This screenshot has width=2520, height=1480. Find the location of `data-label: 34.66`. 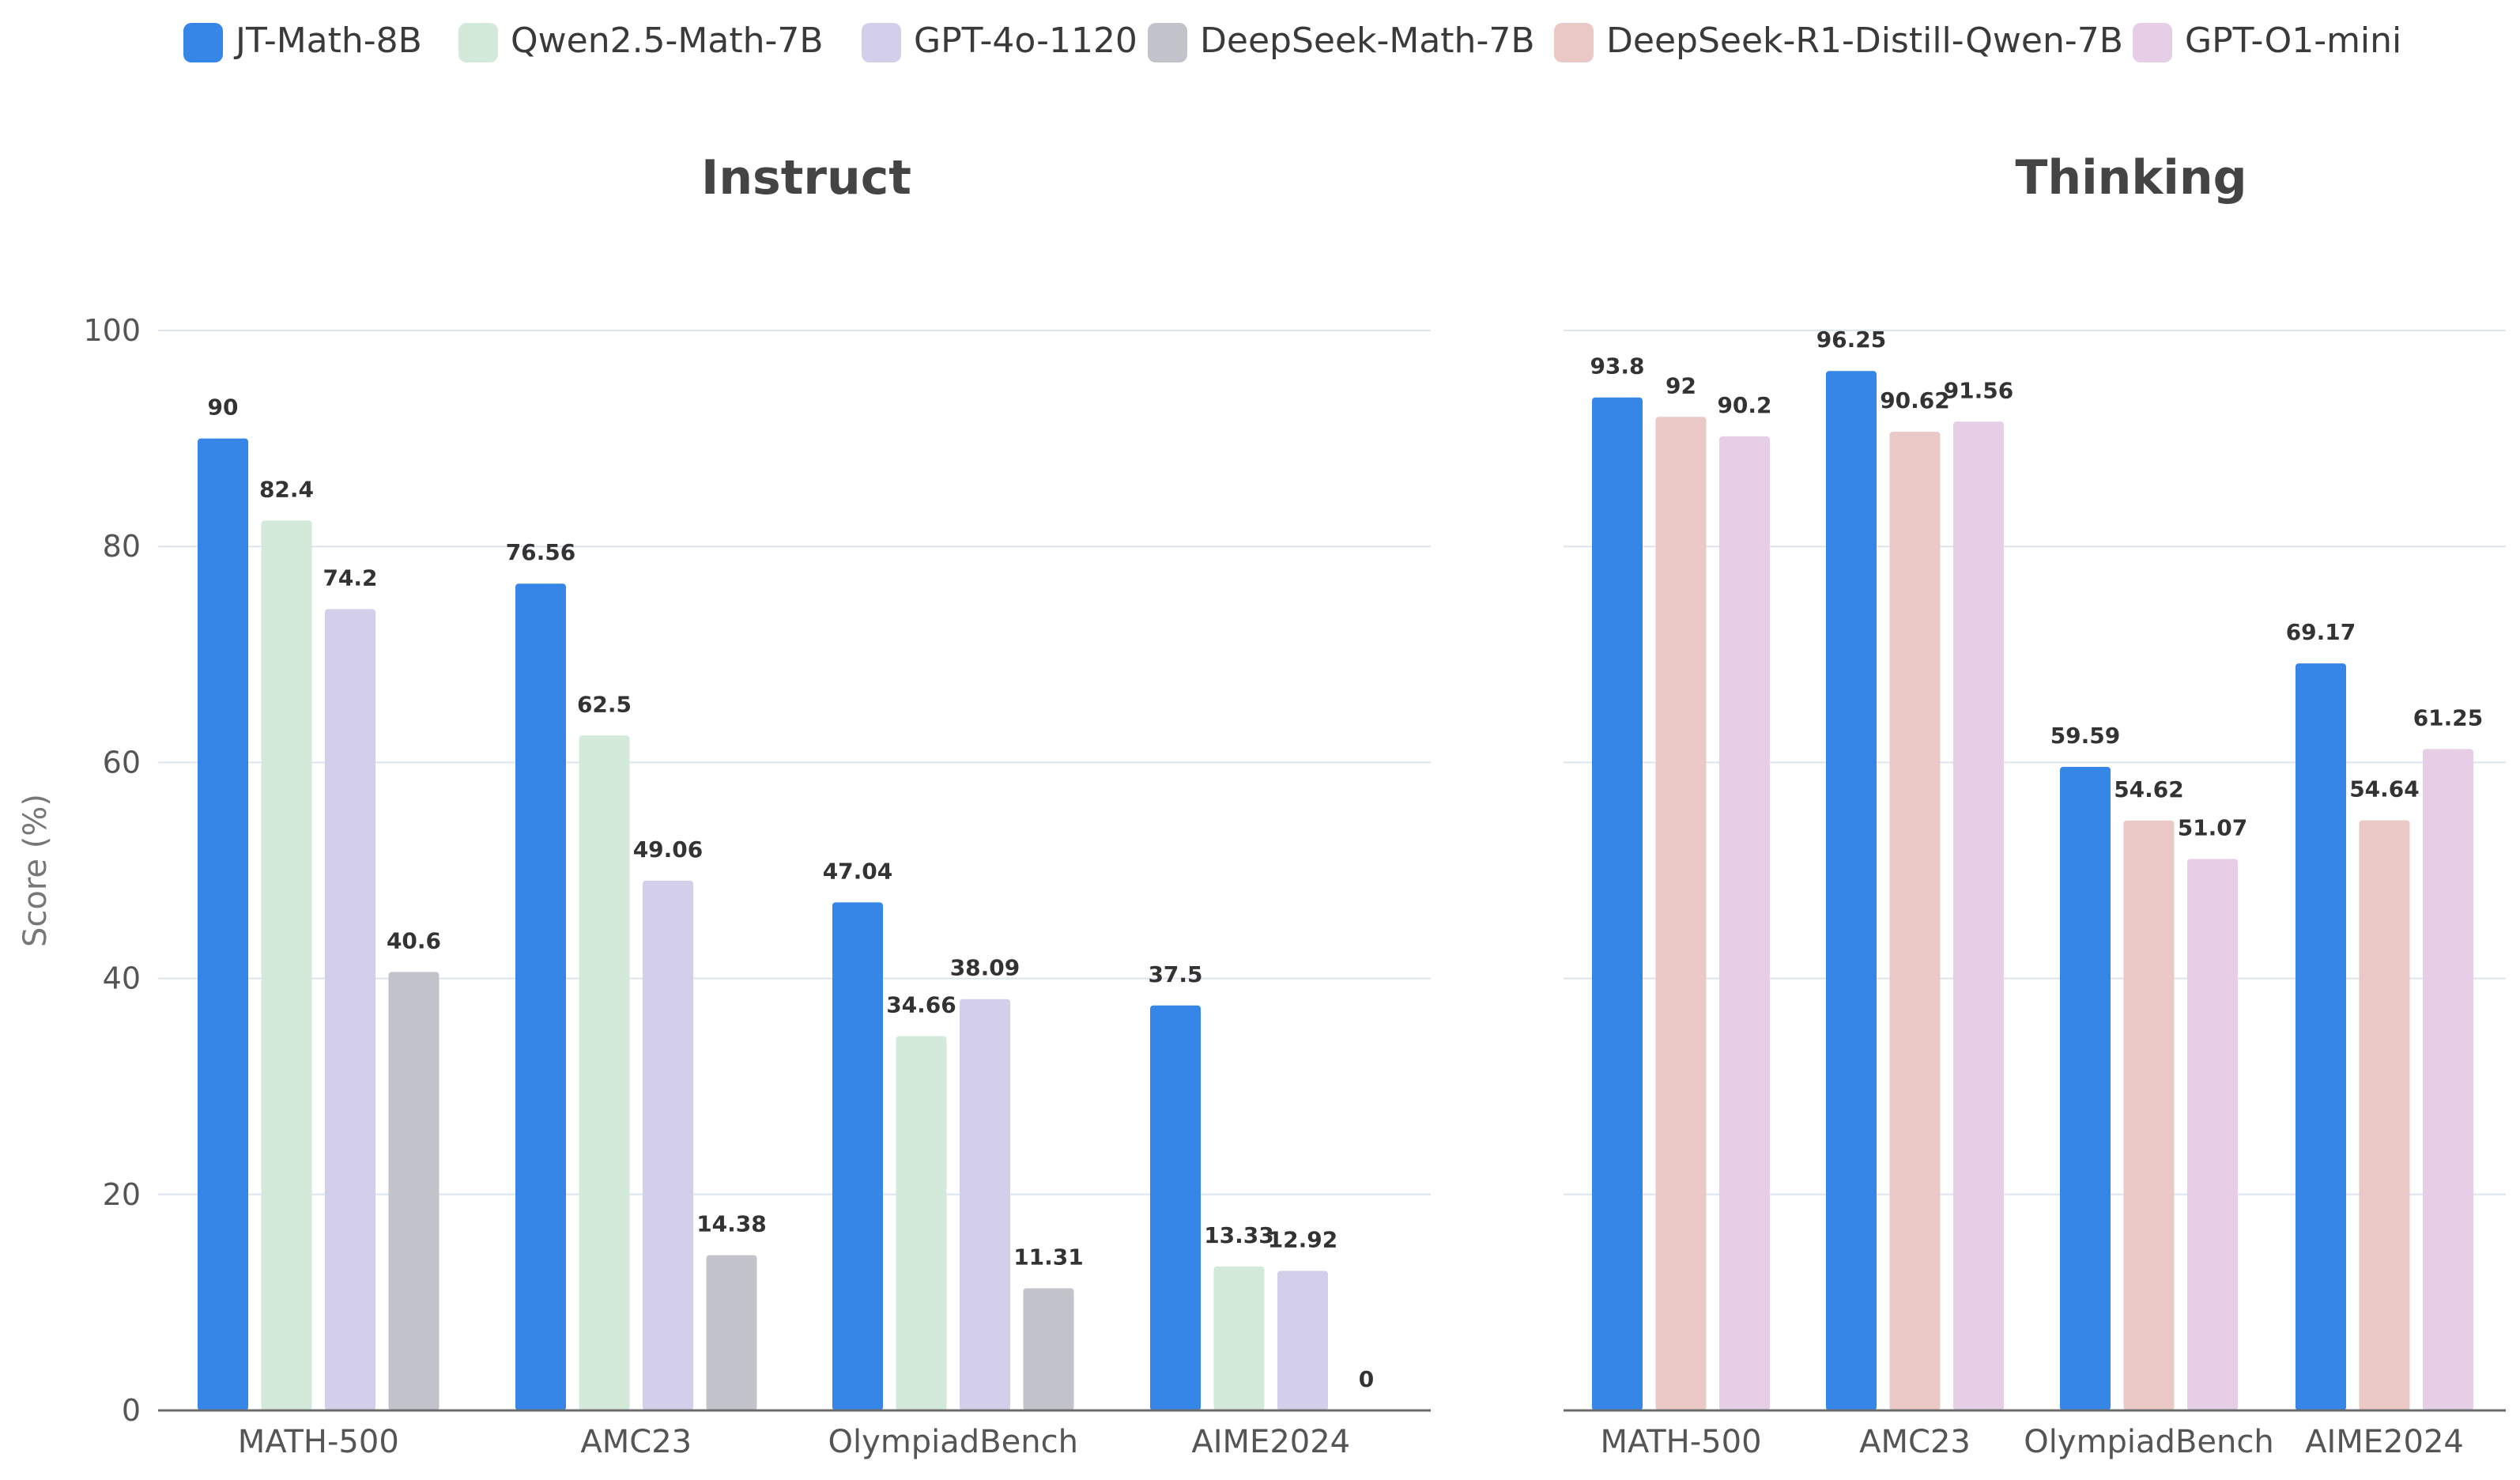

data-label: 34.66 is located at coordinates (921, 1005).